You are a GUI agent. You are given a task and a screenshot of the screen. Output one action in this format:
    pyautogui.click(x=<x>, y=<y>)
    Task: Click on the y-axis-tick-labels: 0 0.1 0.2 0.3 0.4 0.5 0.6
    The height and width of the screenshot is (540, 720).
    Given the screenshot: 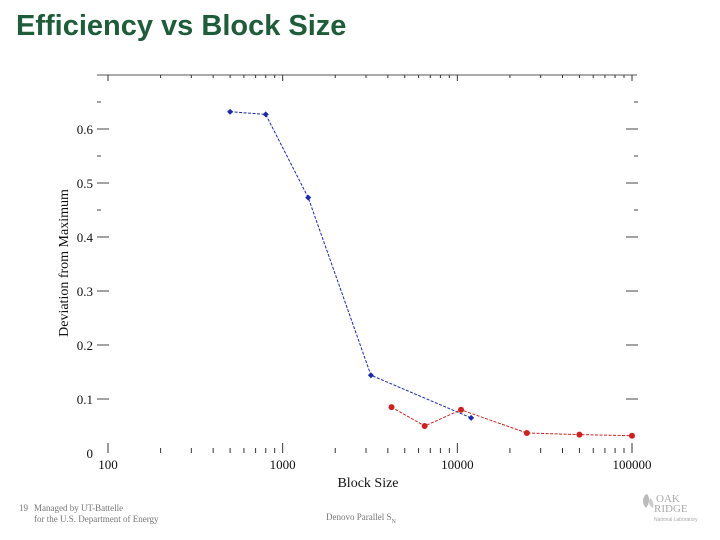 What is the action you would take?
    pyautogui.click(x=85, y=291)
    